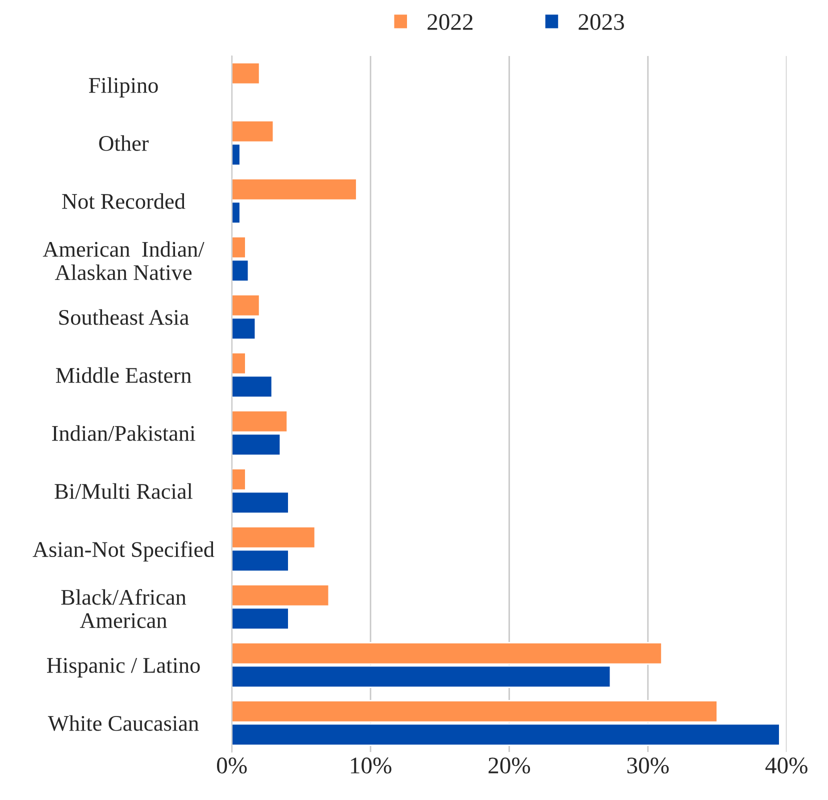 The width and height of the screenshot is (828, 800). Describe the element at coordinates (232, 766) in the screenshot. I see `x-tick-label: 0%` at that location.